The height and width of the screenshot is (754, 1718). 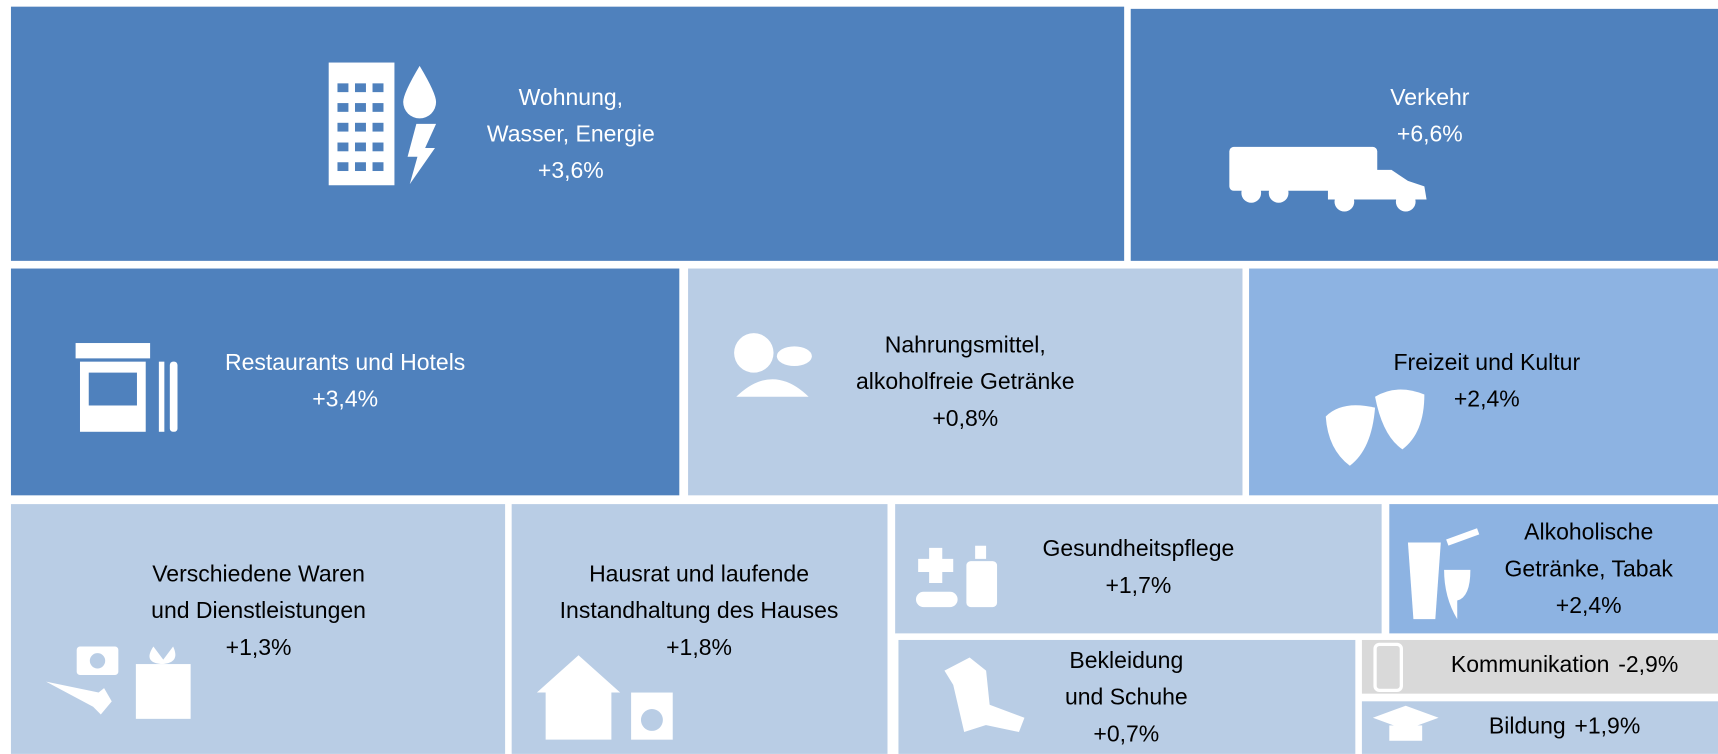 I want to click on tile-label: Verschiedene Waren, so click(x=258, y=573).